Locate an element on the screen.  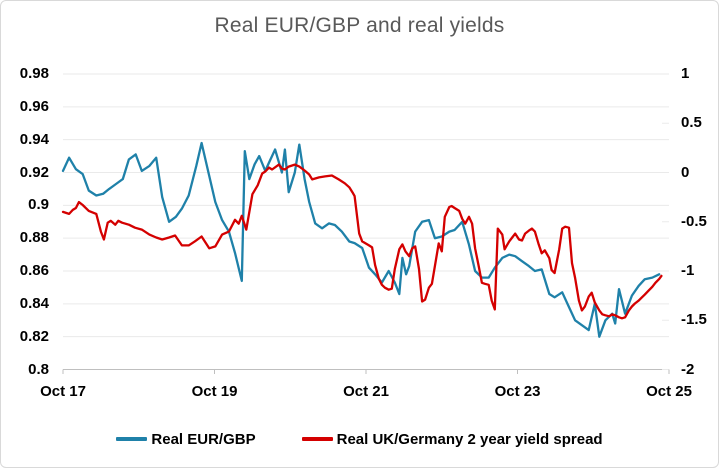
y-axis-left-tick-label: 0.88 is located at coordinates (34, 238).